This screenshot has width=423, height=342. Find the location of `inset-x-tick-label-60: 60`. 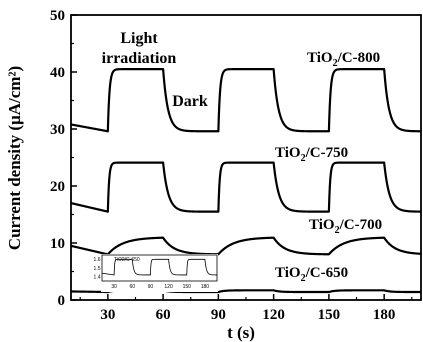

inset-x-tick-label-60: 60 is located at coordinates (132, 287).